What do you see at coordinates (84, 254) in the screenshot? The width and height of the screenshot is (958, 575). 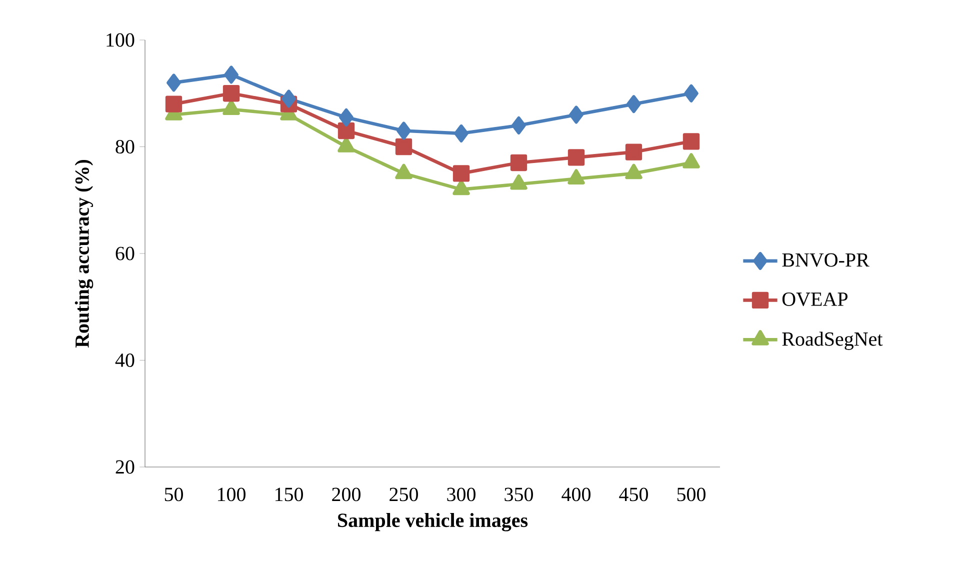 I see `y-axis-title: Routing accuracy (%)` at bounding box center [84, 254].